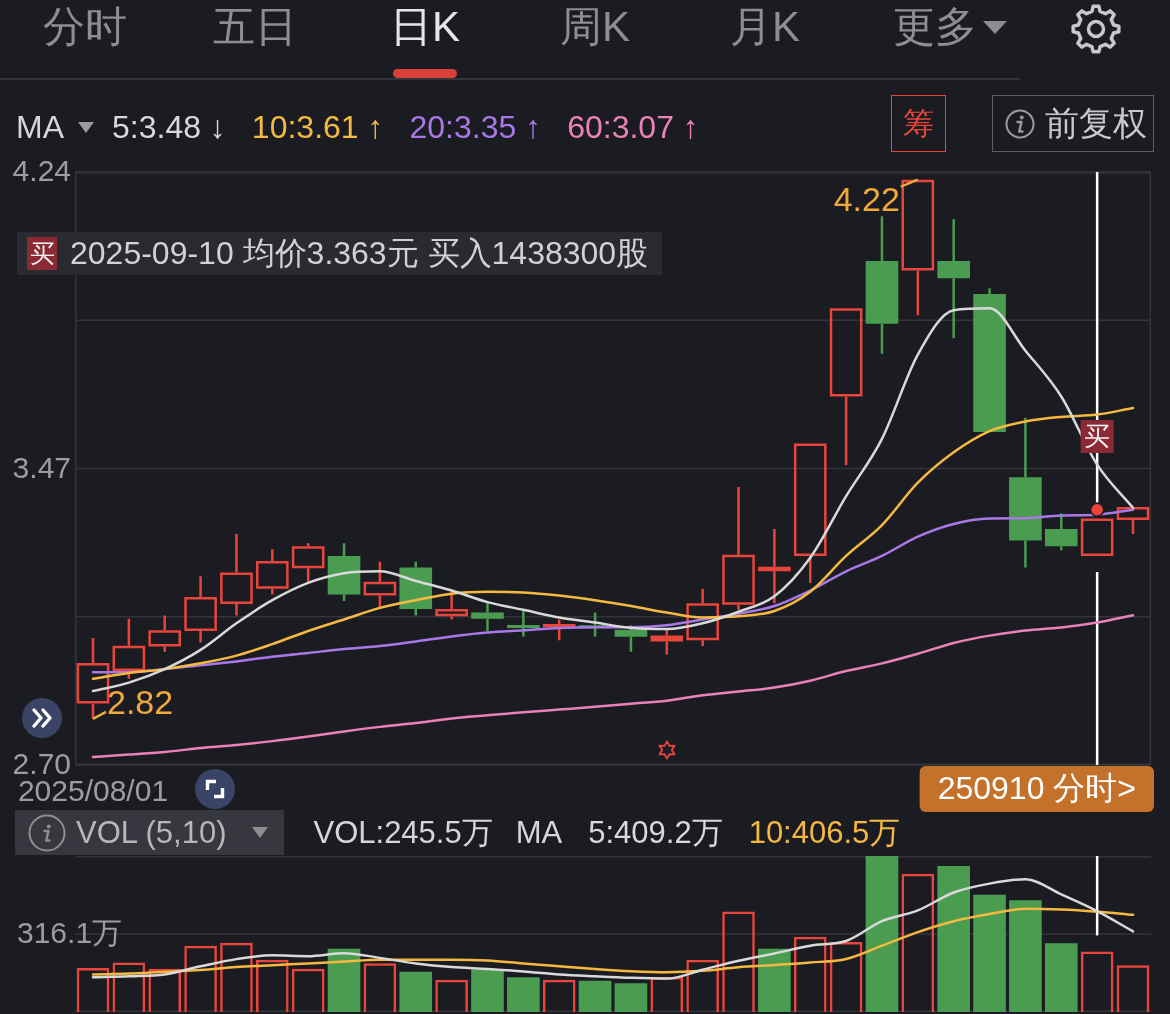  I want to click on annotation: 2025-09-10 均价3.363元 买入1438300股, so click(359, 253).